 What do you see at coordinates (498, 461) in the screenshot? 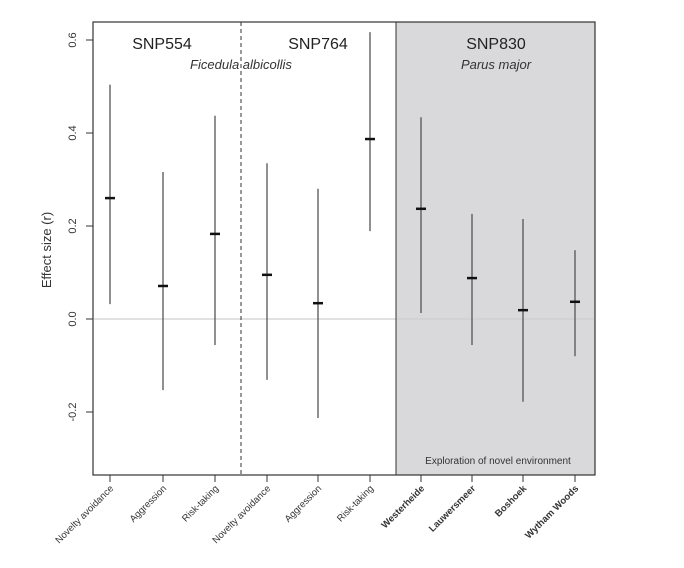
I see `panel-note: Exploration of novel environment` at bounding box center [498, 461].